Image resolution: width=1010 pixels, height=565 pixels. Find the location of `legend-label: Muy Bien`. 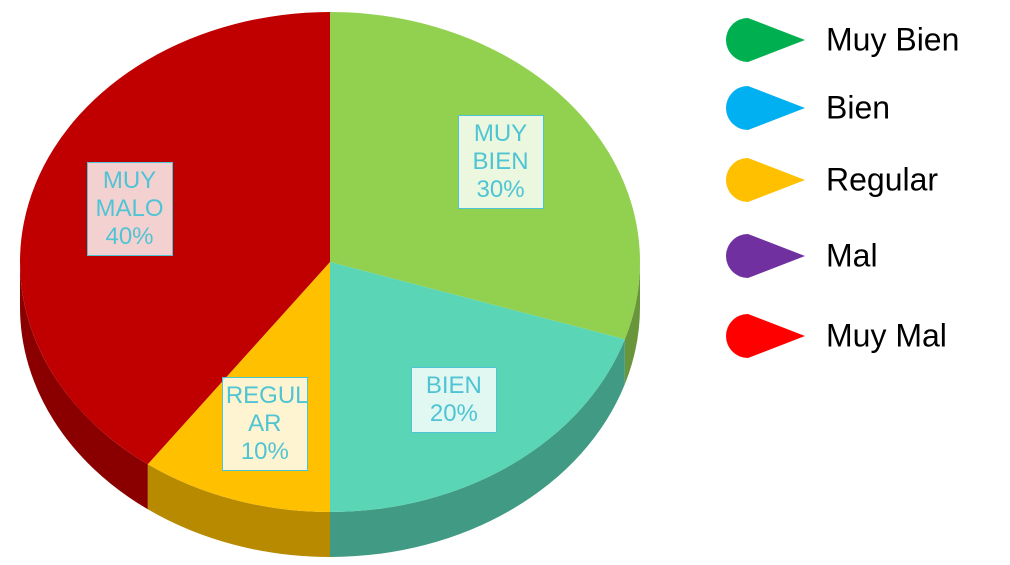

legend-label: Muy Bien is located at coordinates (892, 39).